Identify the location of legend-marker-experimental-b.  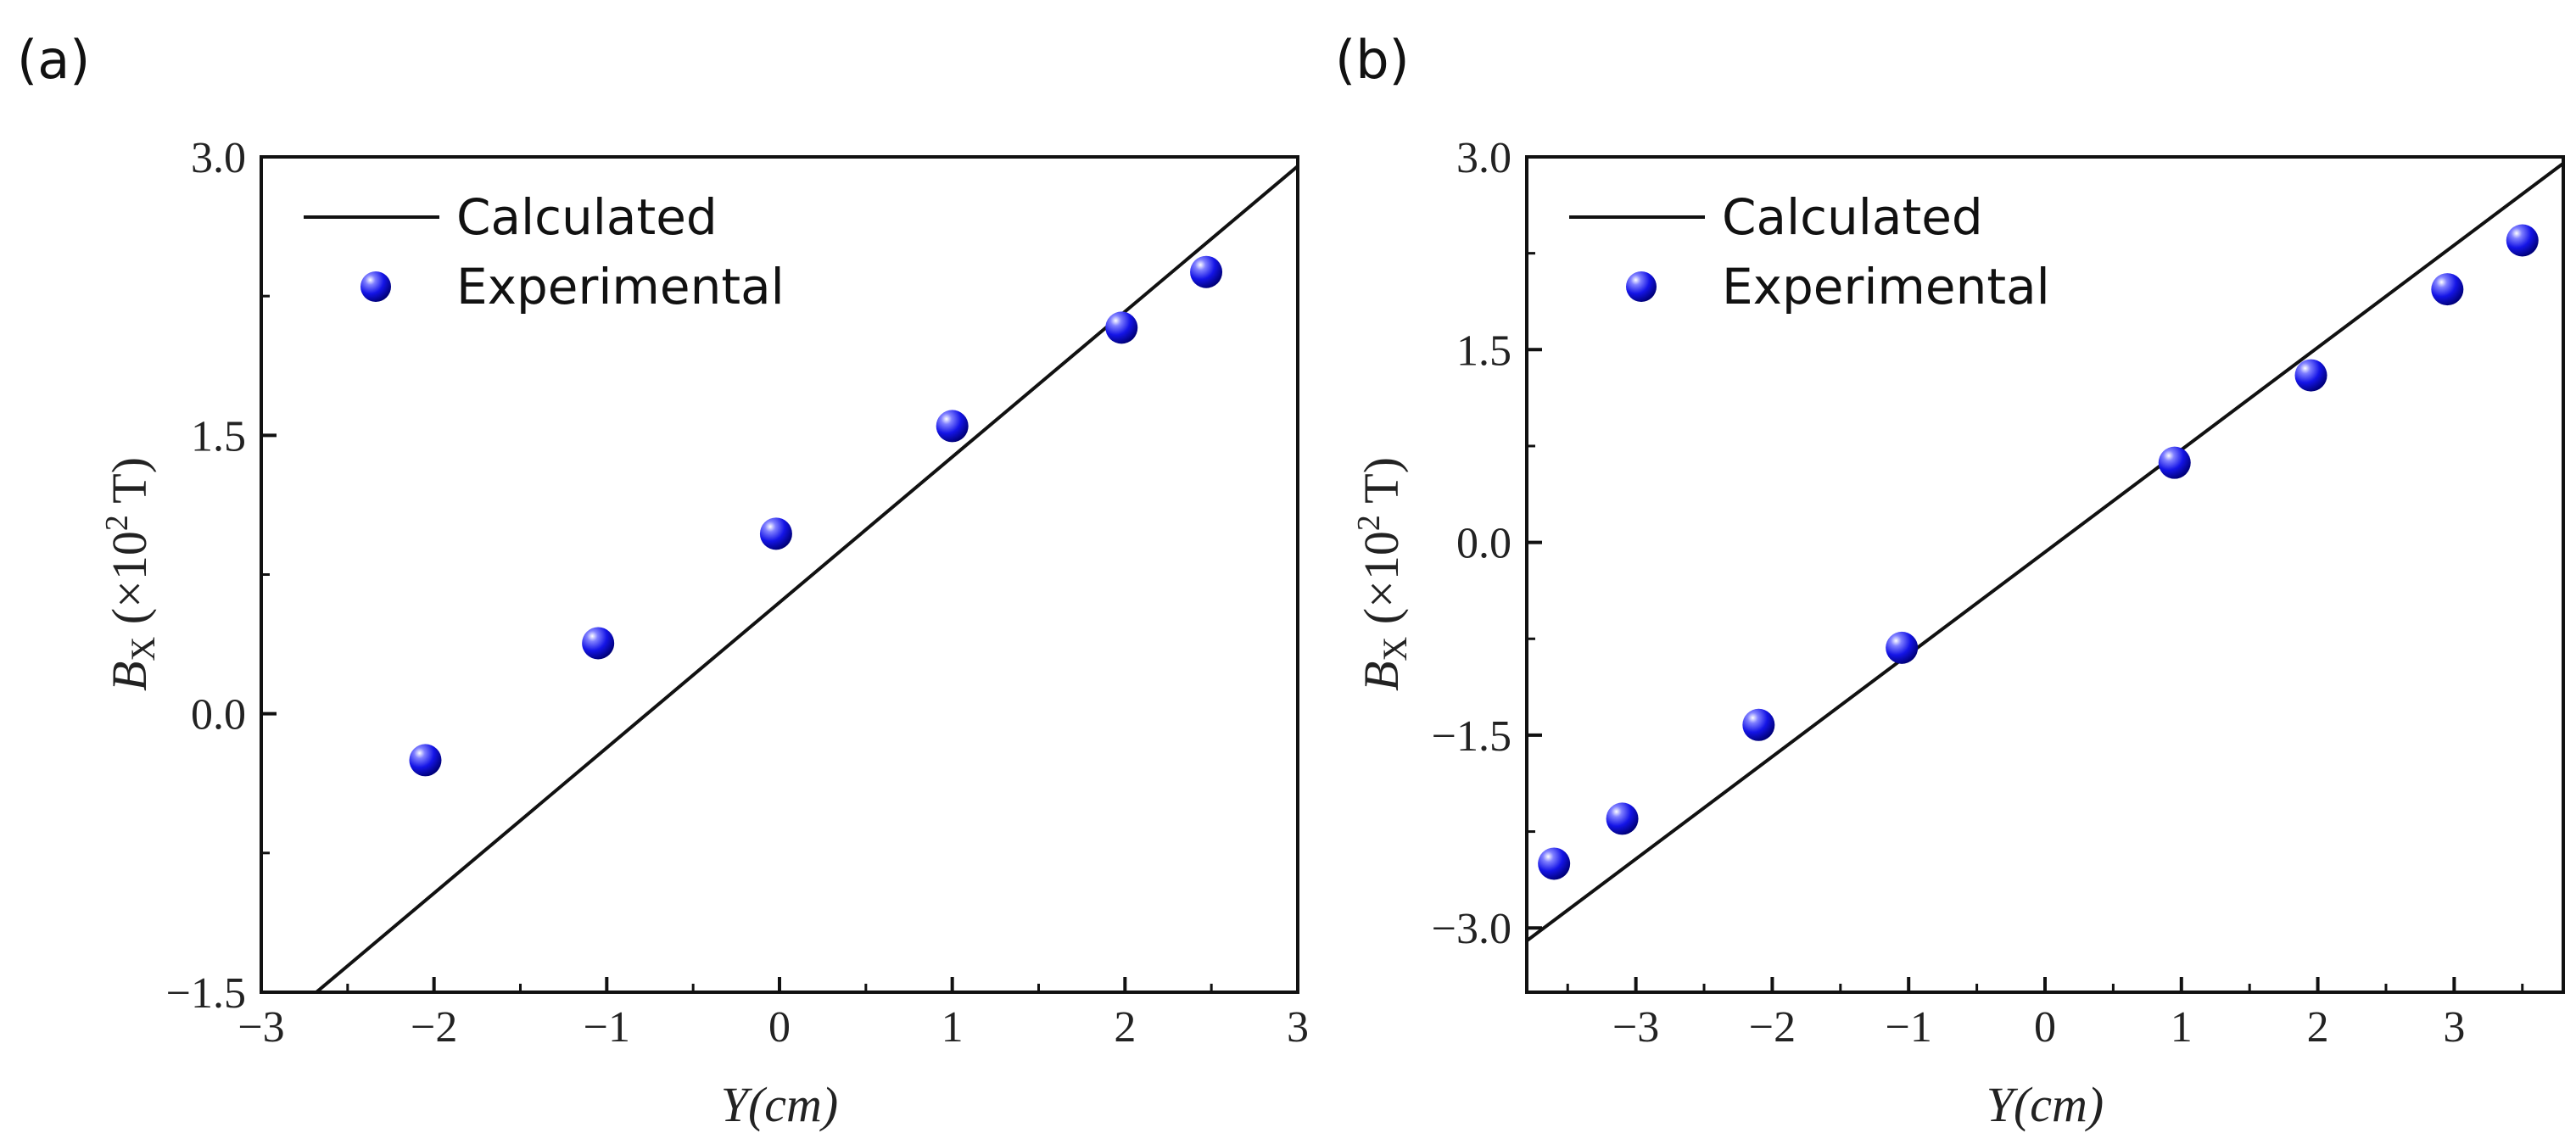
(1641, 286).